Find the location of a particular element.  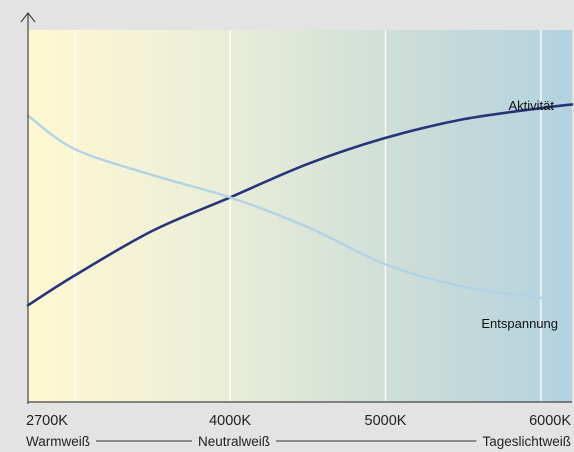

band-label: Warmweiß is located at coordinates (58, 441).